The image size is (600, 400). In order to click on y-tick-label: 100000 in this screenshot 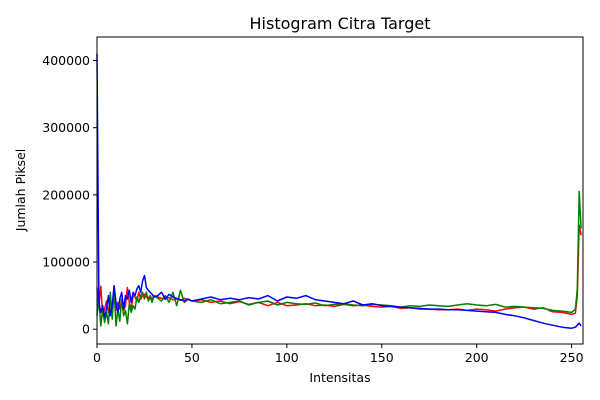, I will do `click(66, 262)`.